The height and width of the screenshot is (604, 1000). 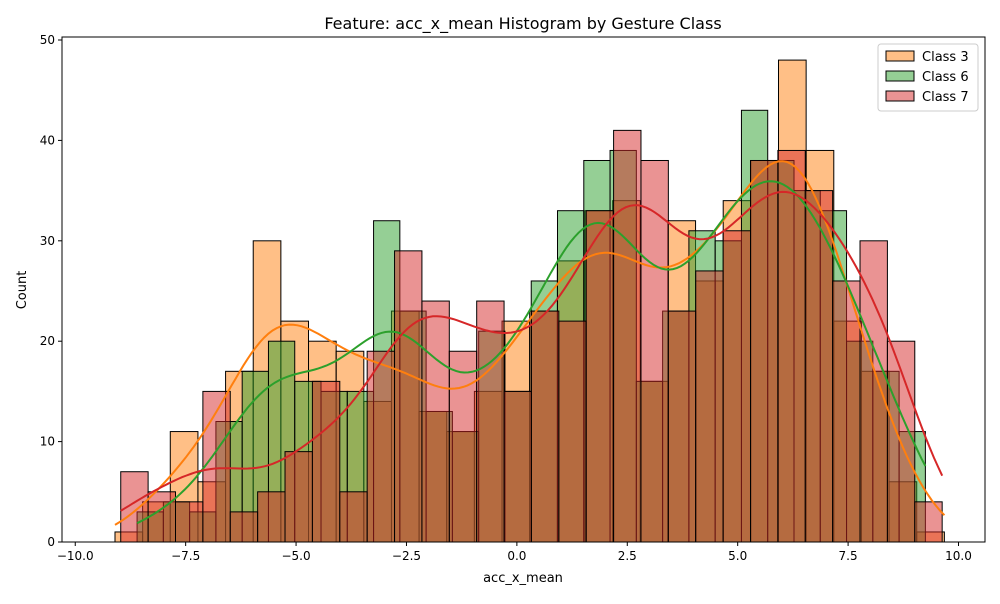 I want to click on y-tick-label: 20, so click(x=47, y=341).